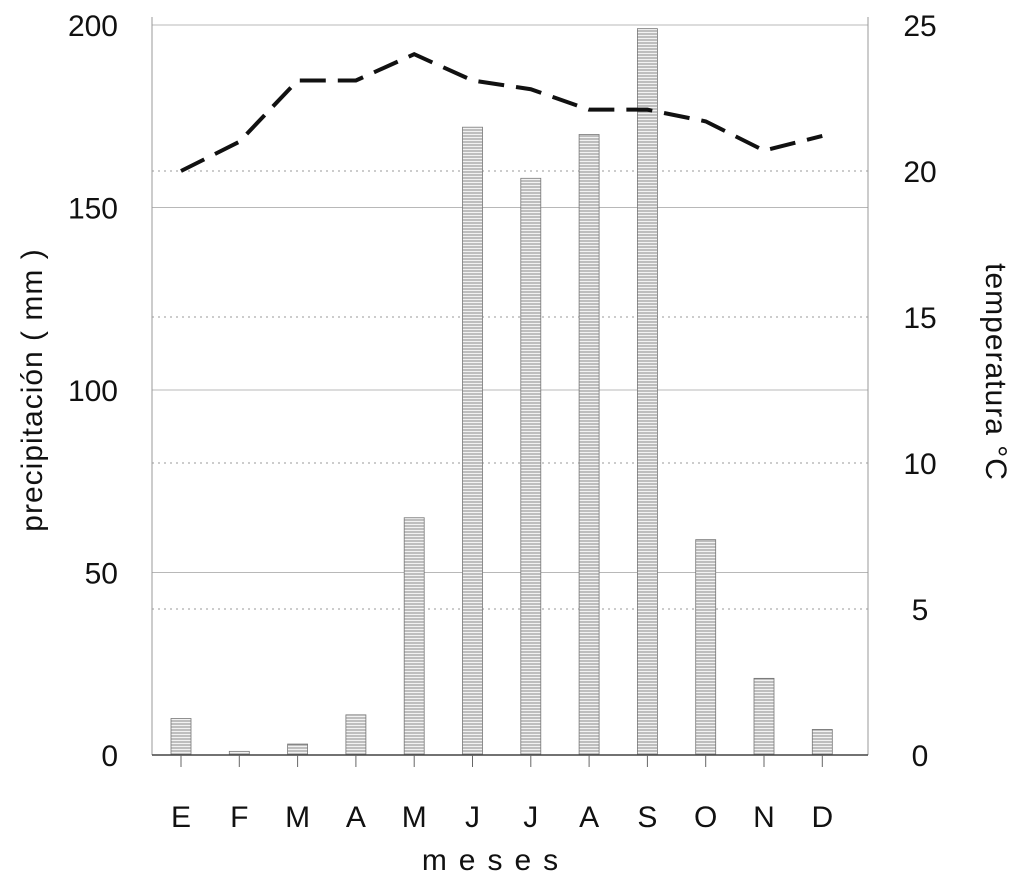  What do you see at coordinates (919, 318) in the screenshot?
I see `y2-tick-label: 15` at bounding box center [919, 318].